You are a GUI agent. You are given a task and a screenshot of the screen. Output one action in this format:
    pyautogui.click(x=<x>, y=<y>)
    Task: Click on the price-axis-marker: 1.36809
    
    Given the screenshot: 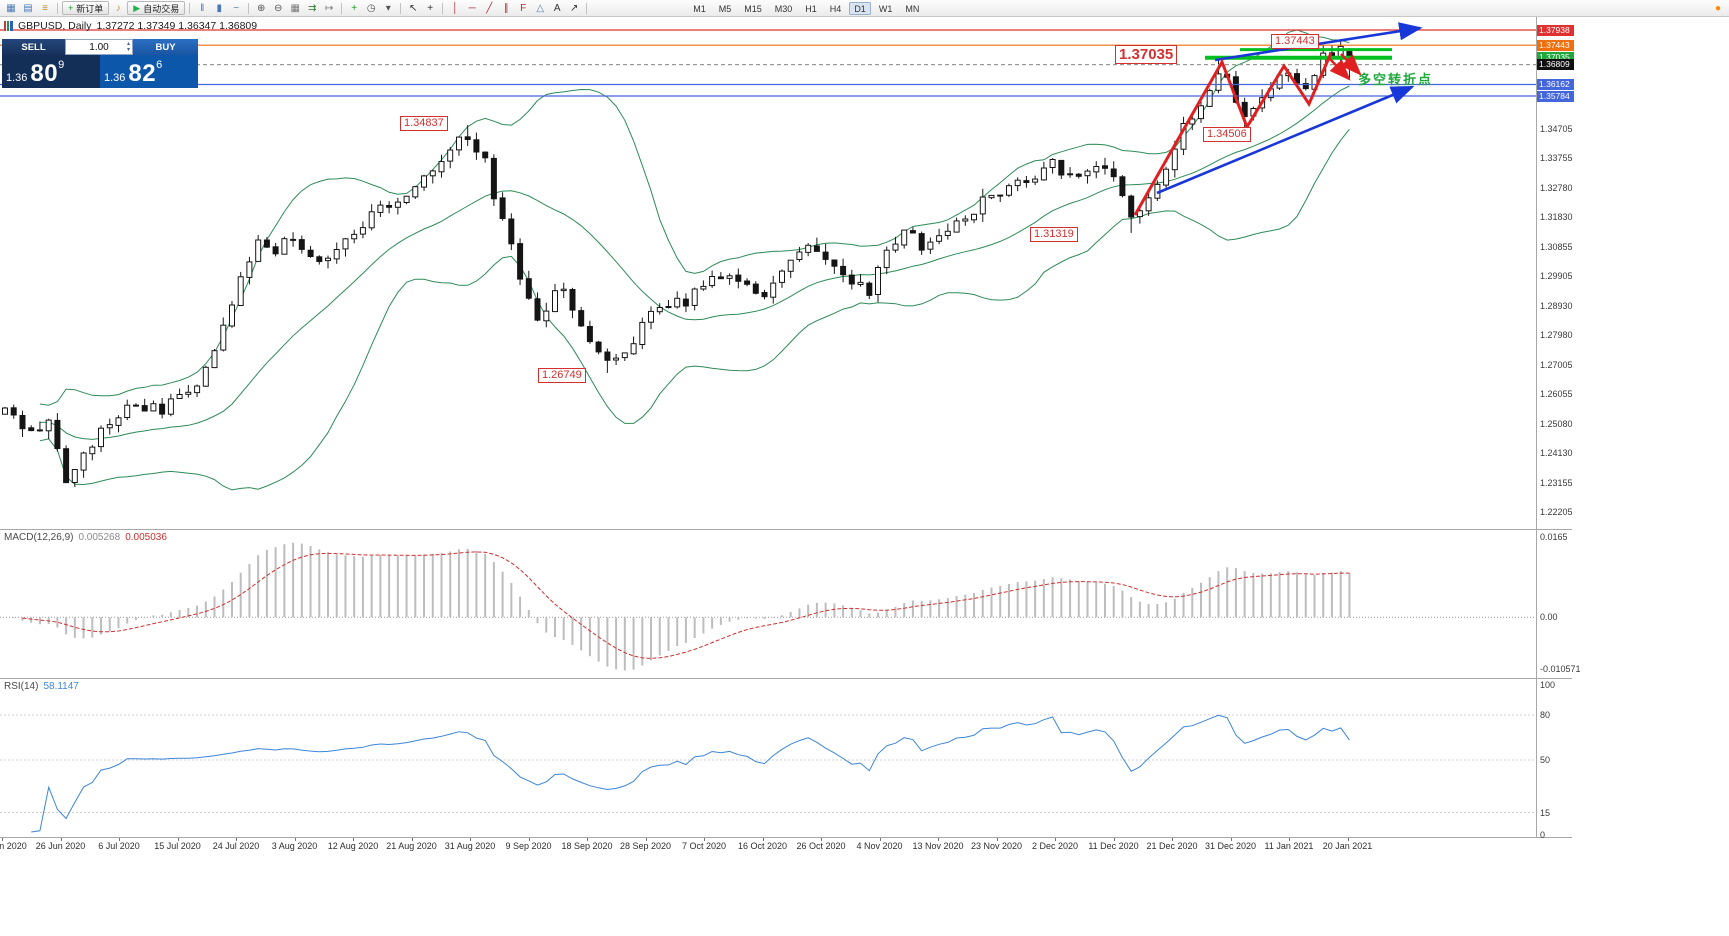 What is the action you would take?
    pyautogui.click(x=1555, y=65)
    